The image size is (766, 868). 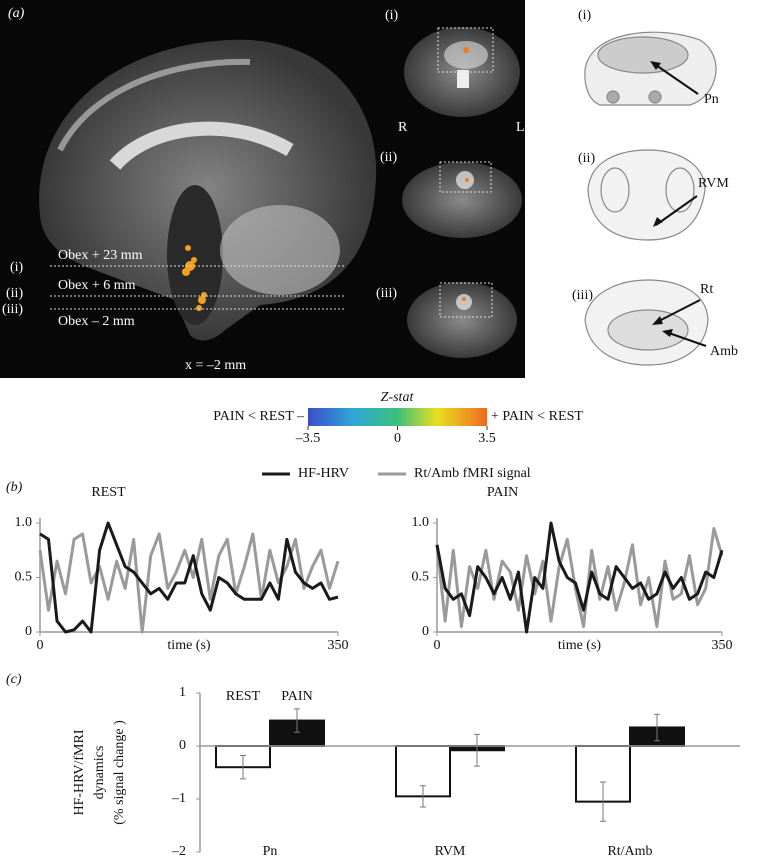 I want to click on legend-label: PAIN, so click(x=296, y=696).